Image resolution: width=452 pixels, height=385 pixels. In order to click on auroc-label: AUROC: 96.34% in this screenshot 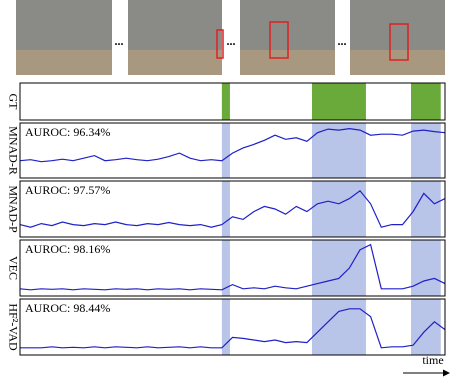, I will do `click(67, 132)`.